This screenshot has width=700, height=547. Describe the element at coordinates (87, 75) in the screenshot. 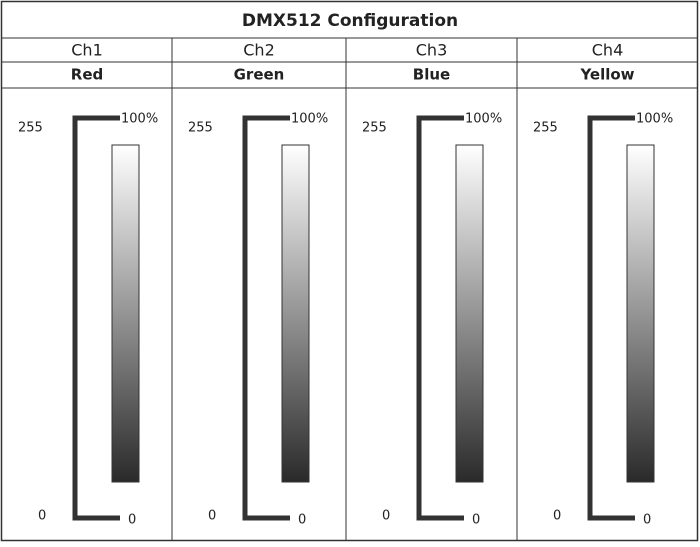

I see `color-label: Red` at that location.